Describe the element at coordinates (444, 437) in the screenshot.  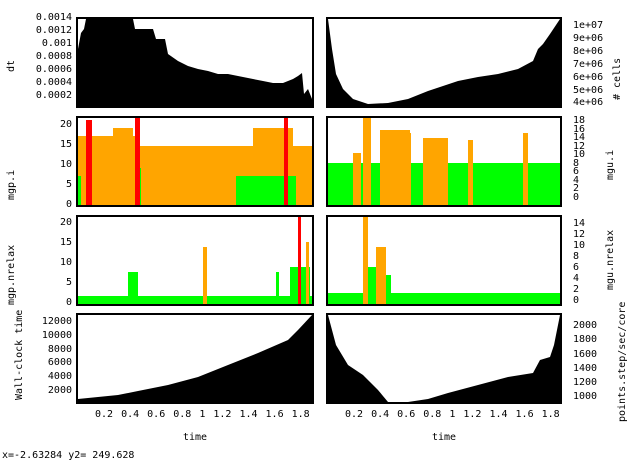
I see `xlabel-right: time` at that location.